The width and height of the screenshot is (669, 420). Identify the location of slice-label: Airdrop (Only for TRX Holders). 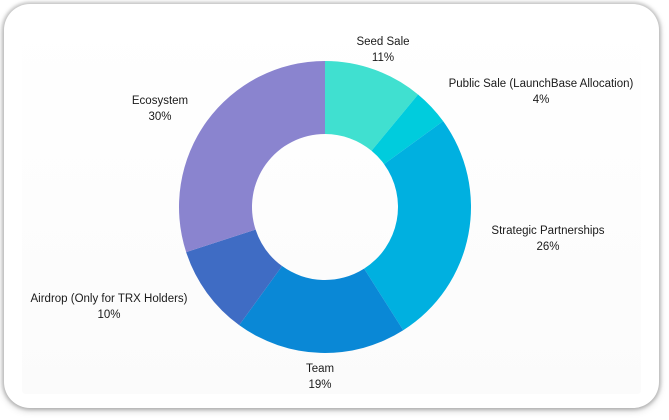
(109, 299).